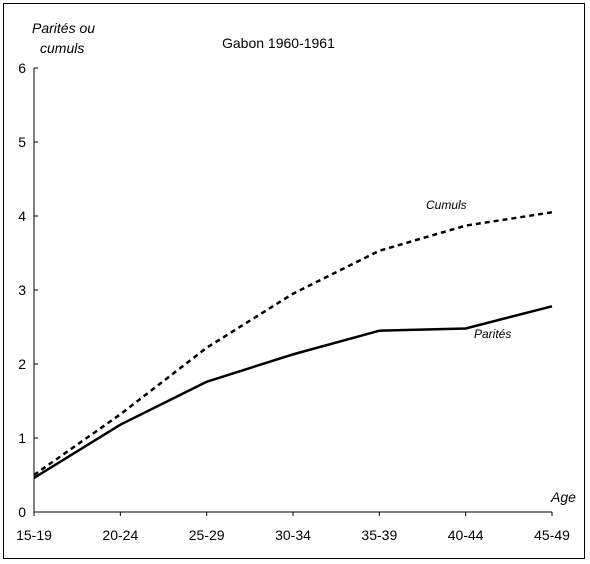 The height and width of the screenshot is (564, 590). I want to click on y-ticks: 0 1 2 3 4 5 6, so click(28, 290).